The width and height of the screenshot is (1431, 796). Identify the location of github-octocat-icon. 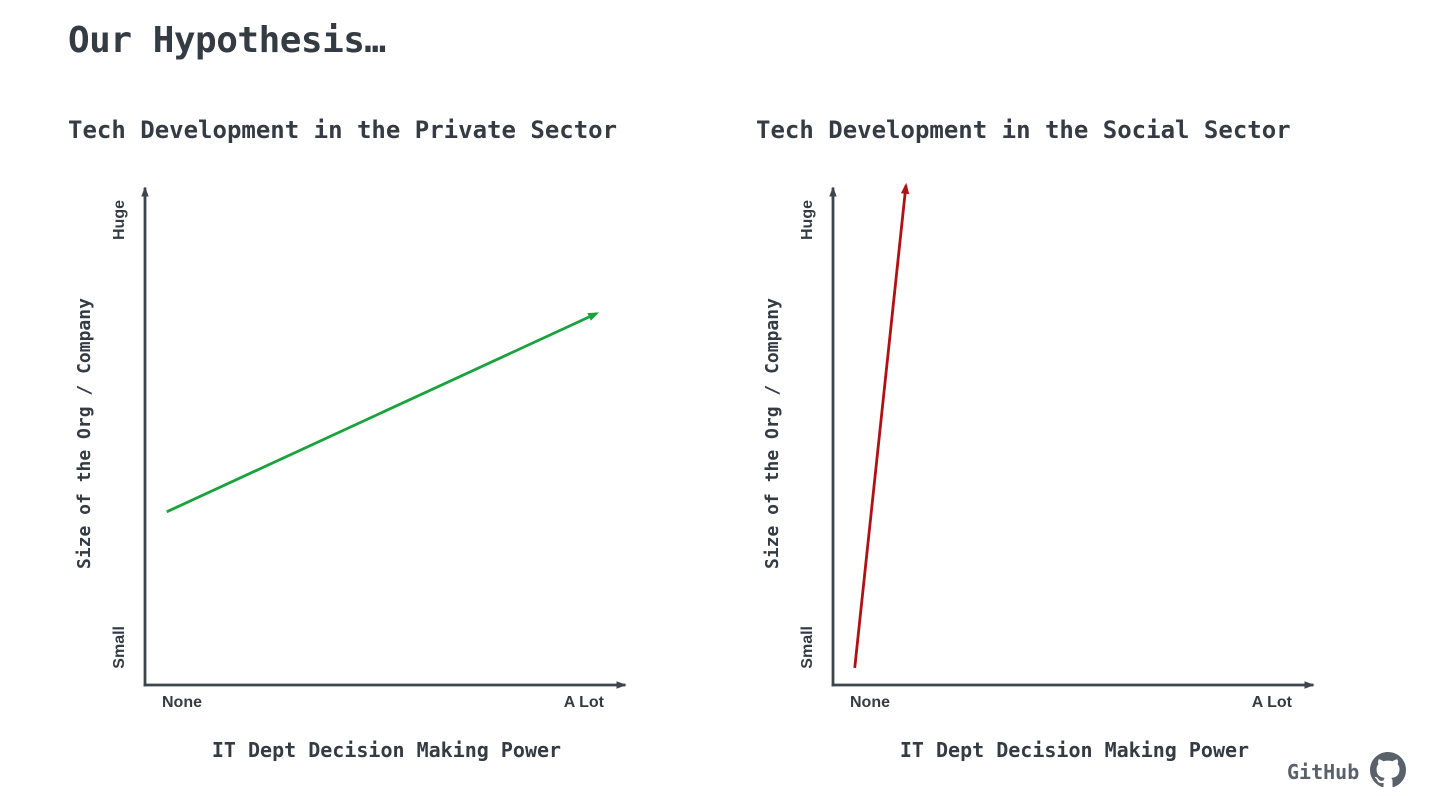
(1388, 770).